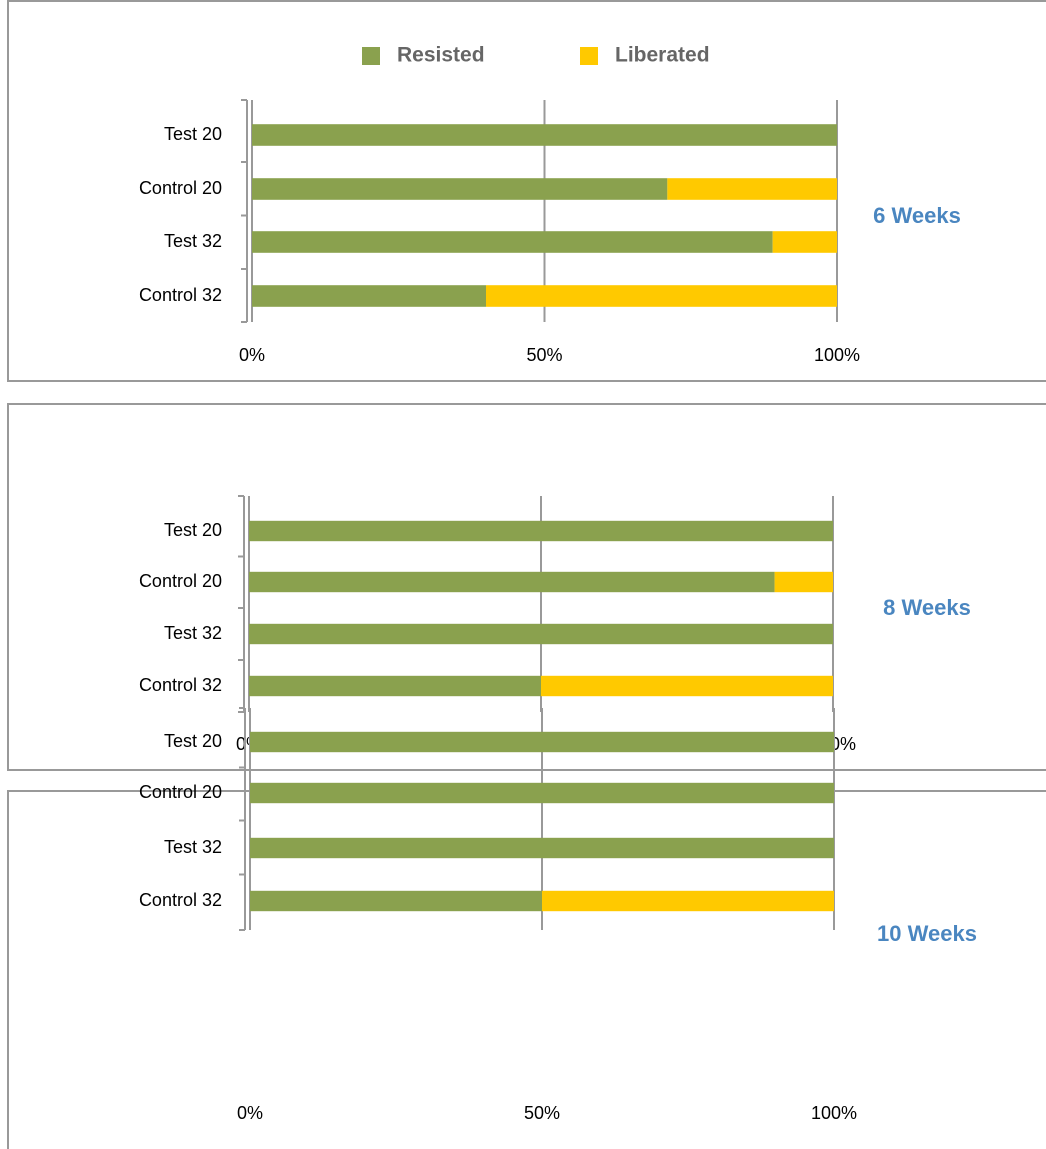 The width and height of the screenshot is (1046, 1149). What do you see at coordinates (662, 55) in the screenshot?
I see `legend-label: Liberated` at bounding box center [662, 55].